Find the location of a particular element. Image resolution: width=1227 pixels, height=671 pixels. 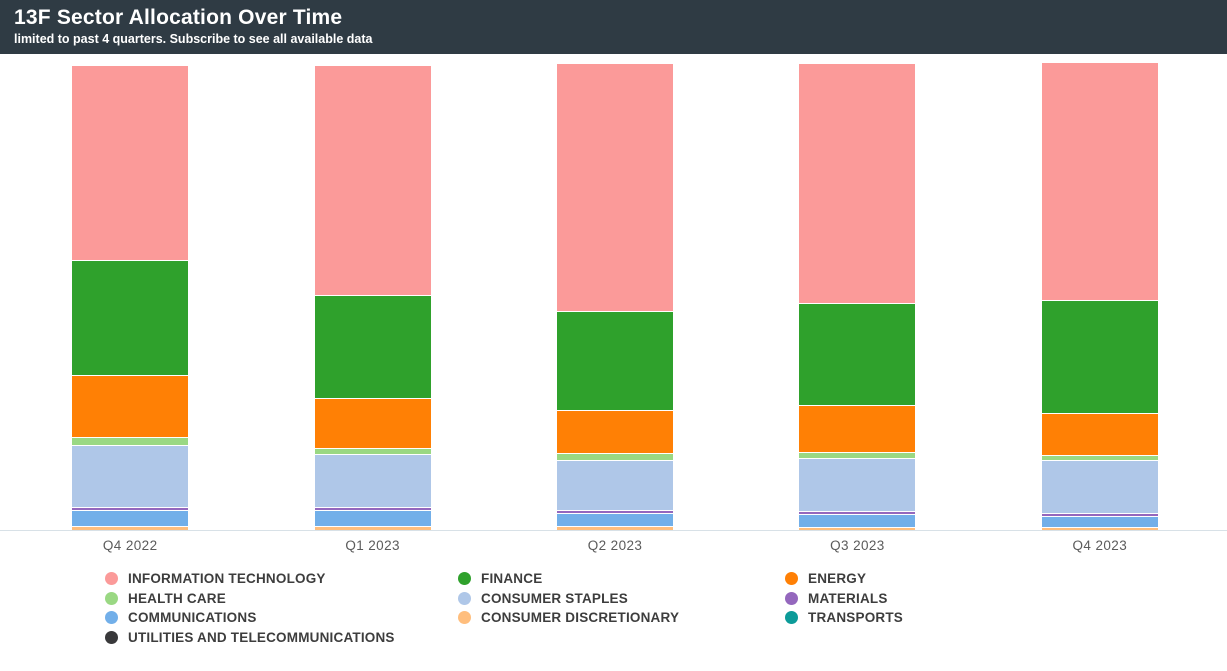

legend-item-communications: COMMUNICATIONS is located at coordinates (281, 617).